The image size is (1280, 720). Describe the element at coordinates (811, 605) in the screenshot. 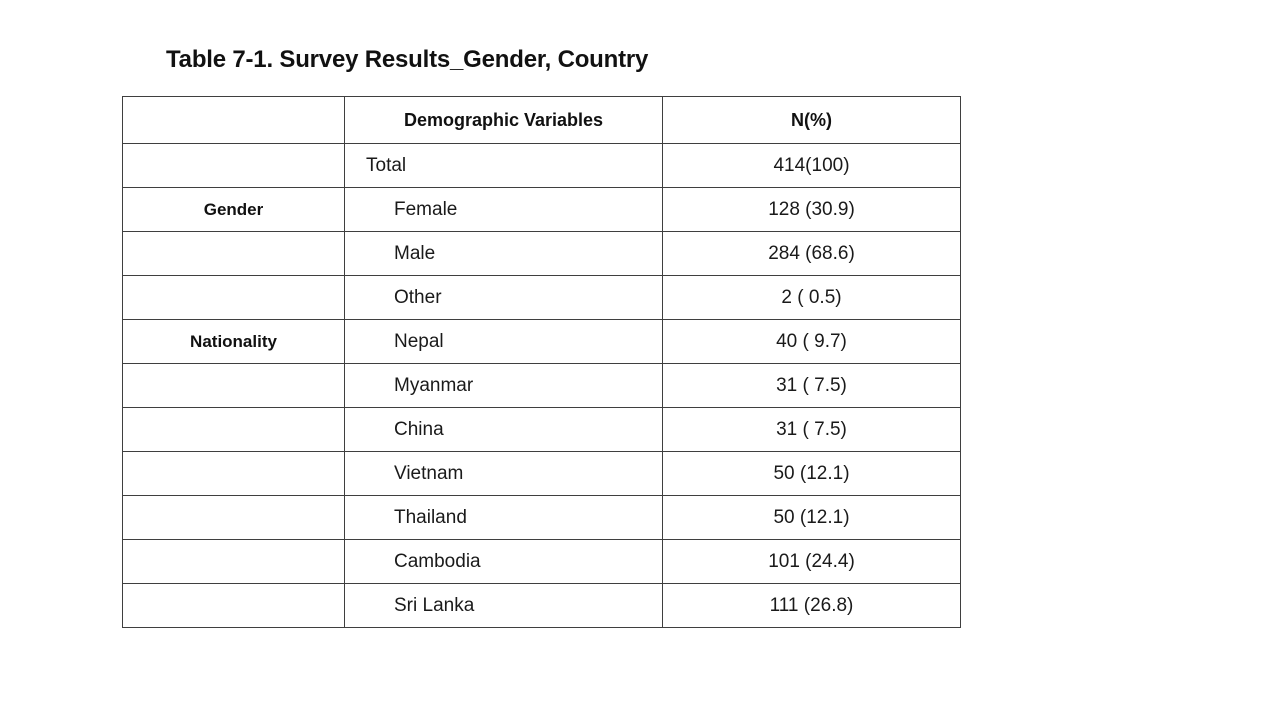

I see `value-cell: 111 (26.8)` at that location.